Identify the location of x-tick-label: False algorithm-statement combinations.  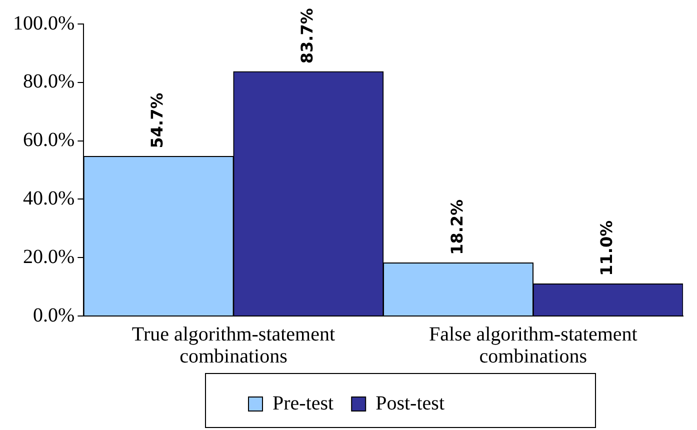
(533, 345).